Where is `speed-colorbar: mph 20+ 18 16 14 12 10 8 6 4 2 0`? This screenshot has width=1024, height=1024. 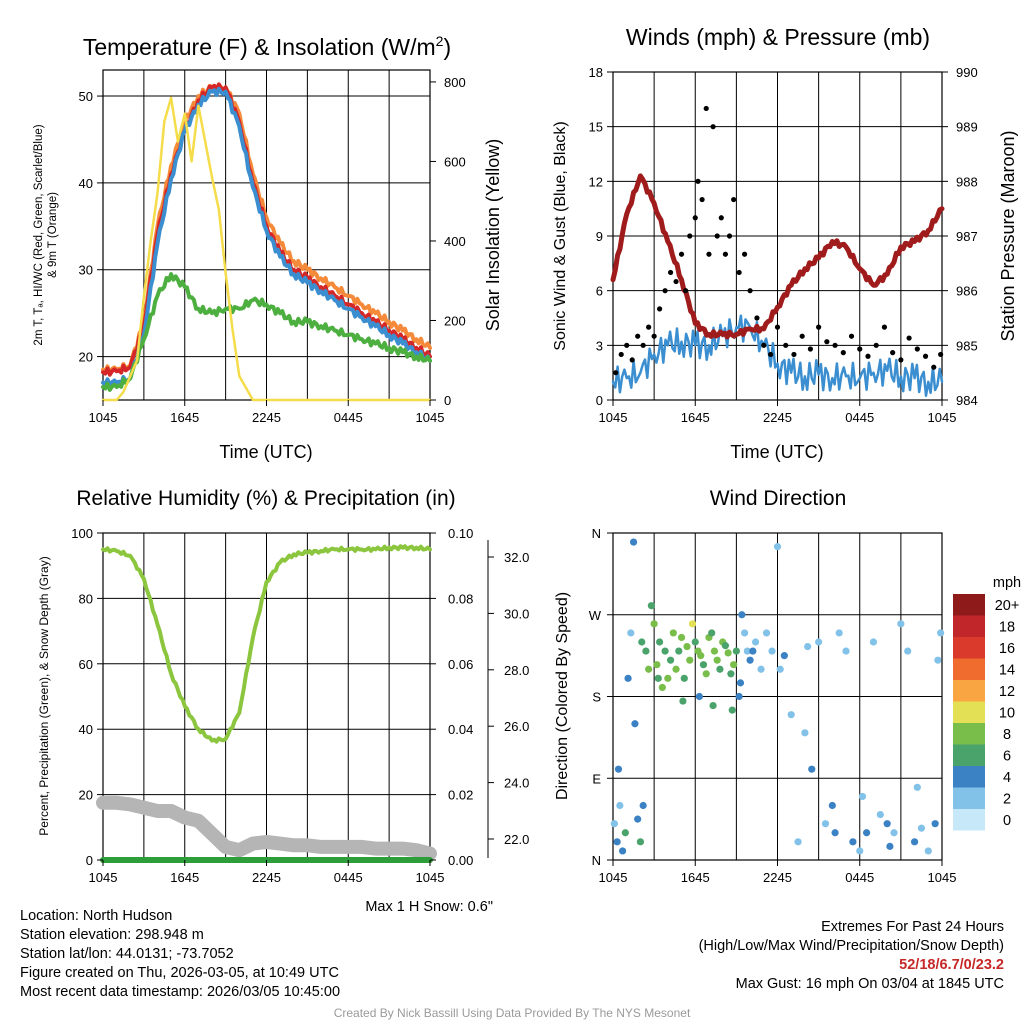
speed-colorbar: mph 20+ 18 16 14 12 10 8 6 4 2 0 is located at coordinates (987, 703).